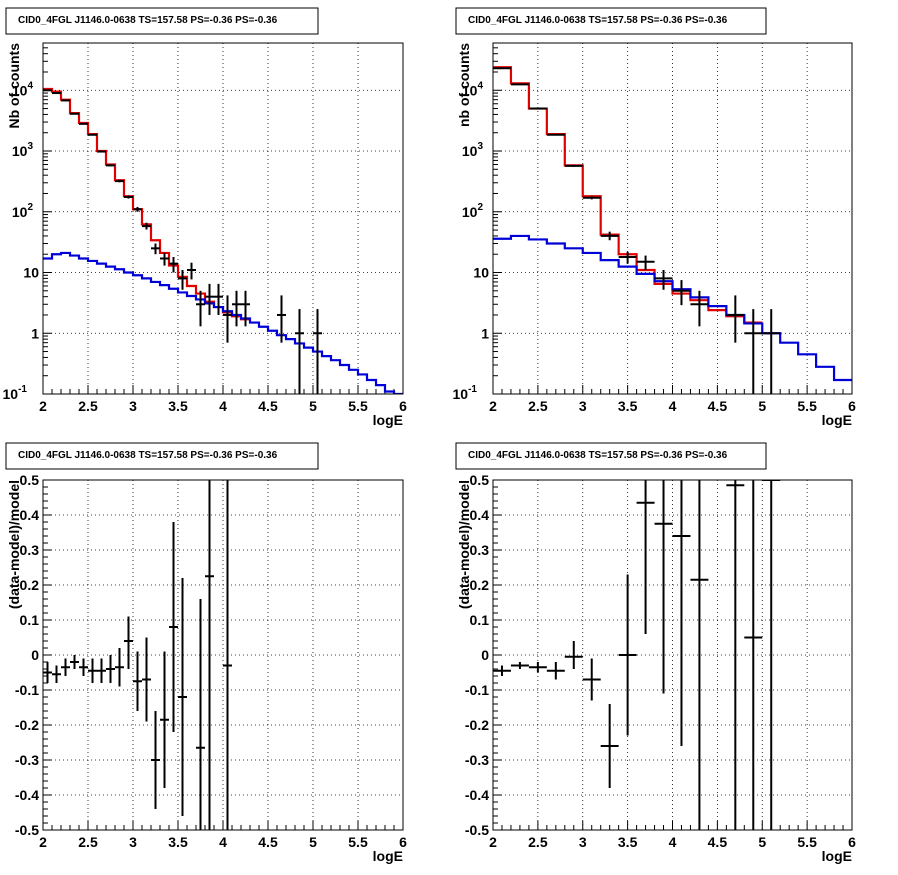 The image size is (898, 875). What do you see at coordinates (477, 830) in the screenshot?
I see `y-tick-label: -0.5` at bounding box center [477, 830].